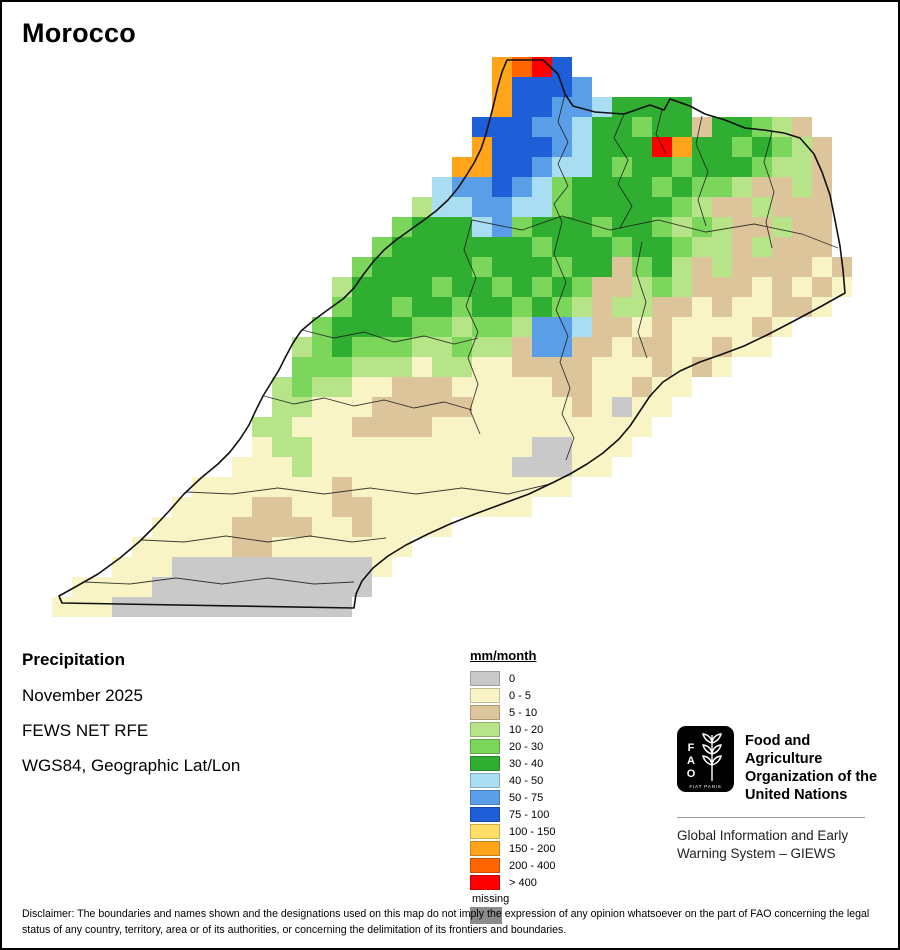 This screenshot has width=900, height=950. What do you see at coordinates (523, 712) in the screenshot?
I see `legend-label: 5 - 10` at bounding box center [523, 712].